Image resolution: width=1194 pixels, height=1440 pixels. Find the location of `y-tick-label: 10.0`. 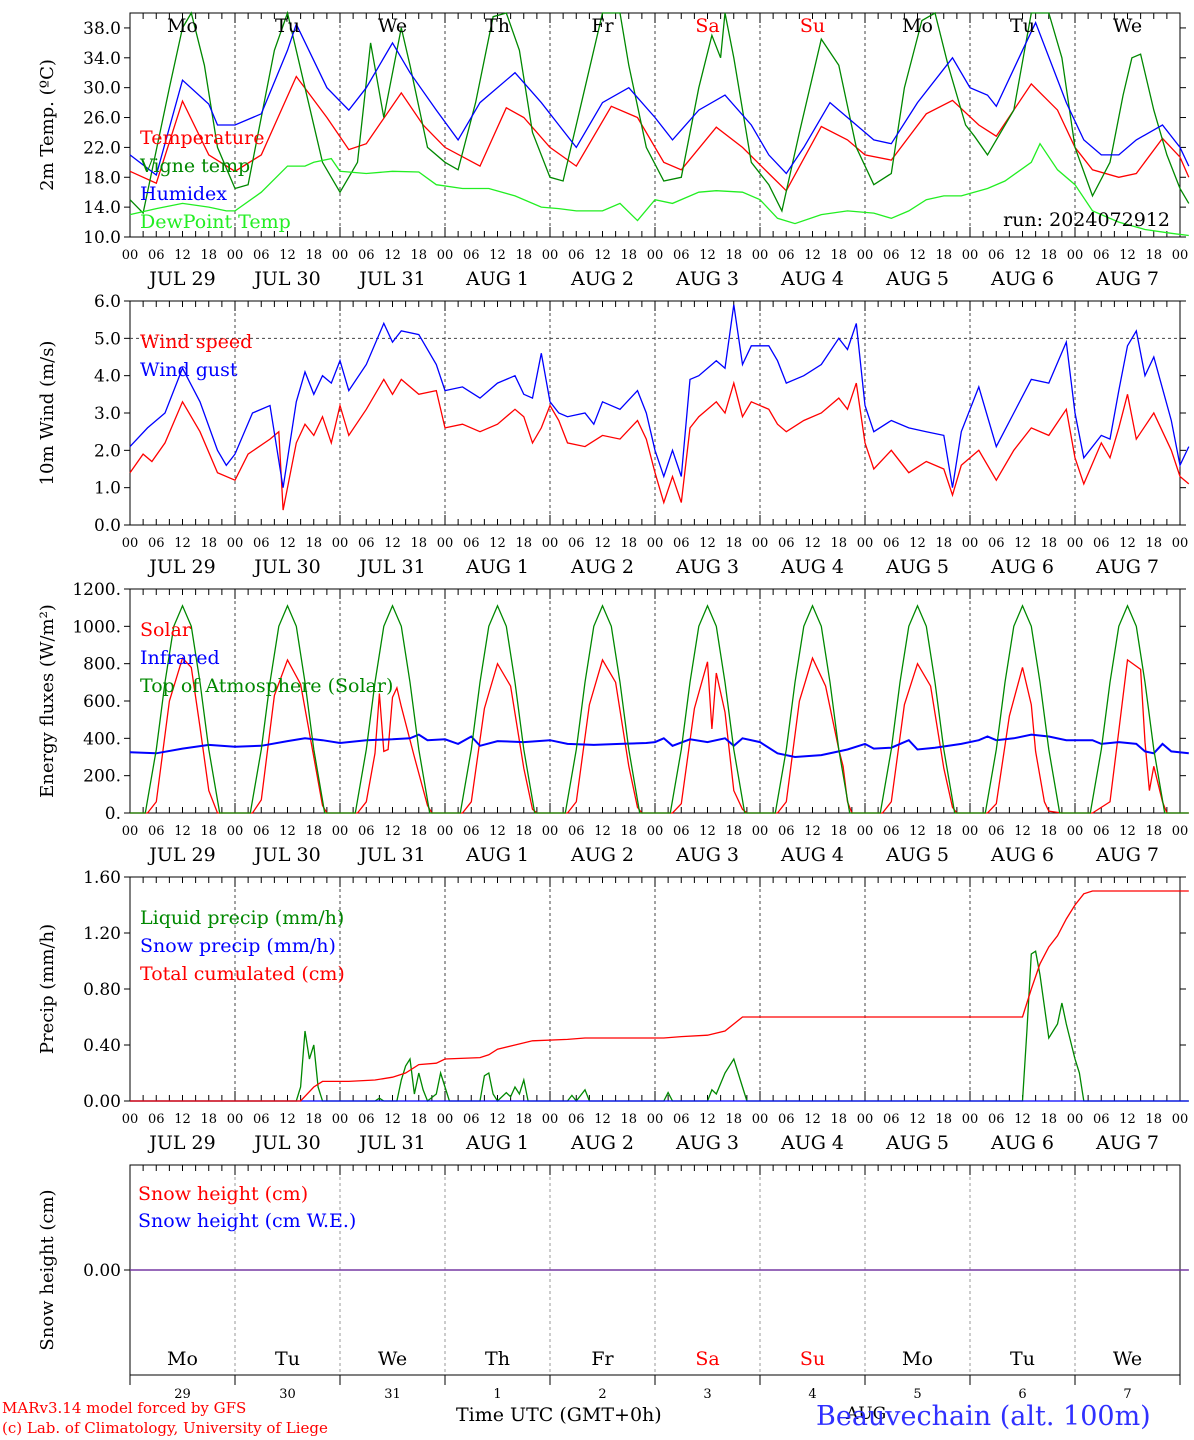

y-tick-label: 10.0 is located at coordinates (102, 238).